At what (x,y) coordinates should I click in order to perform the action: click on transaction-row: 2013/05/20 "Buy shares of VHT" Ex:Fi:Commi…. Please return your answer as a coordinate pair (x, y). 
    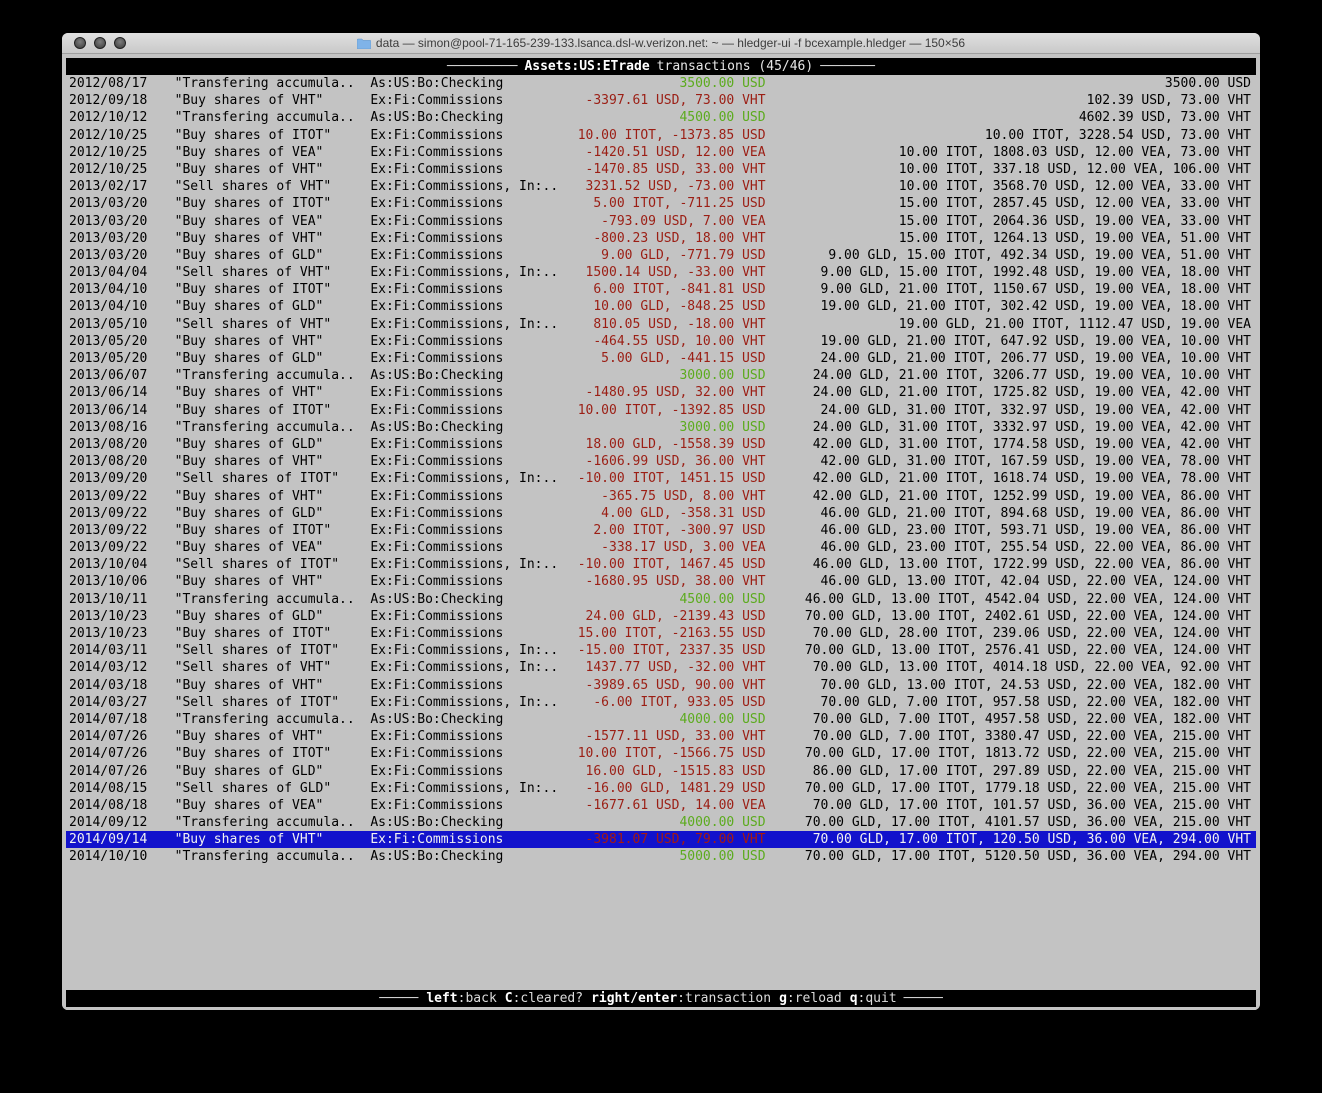
    Looking at the image, I should click on (661, 341).